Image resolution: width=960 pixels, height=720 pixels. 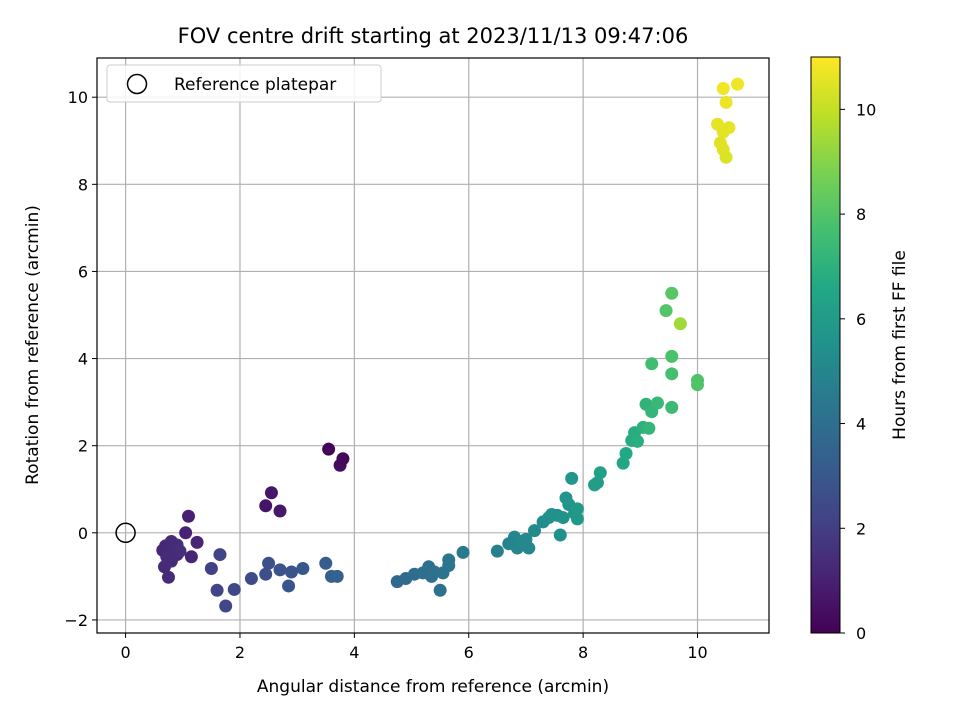 I want to click on reference-platepar-marker, so click(x=125, y=533).